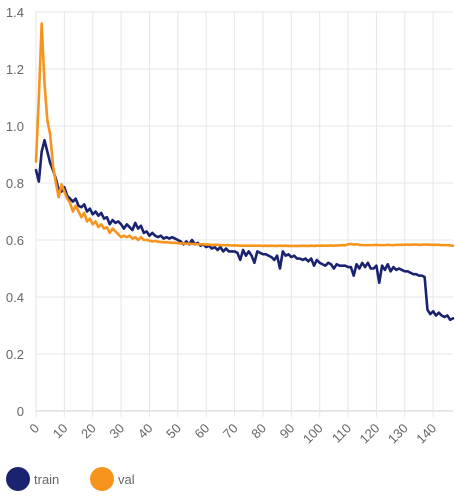 The height and width of the screenshot is (500, 455). I want to click on x-tick-label: 60, so click(201, 431).